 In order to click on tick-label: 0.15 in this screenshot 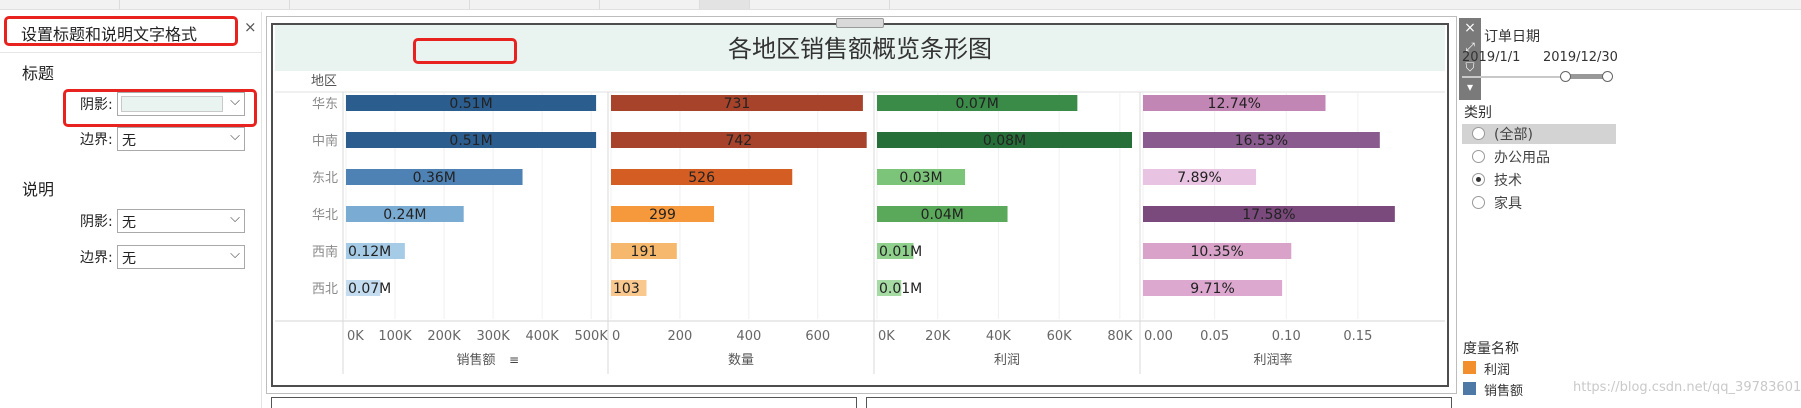, I will do `click(1357, 336)`.